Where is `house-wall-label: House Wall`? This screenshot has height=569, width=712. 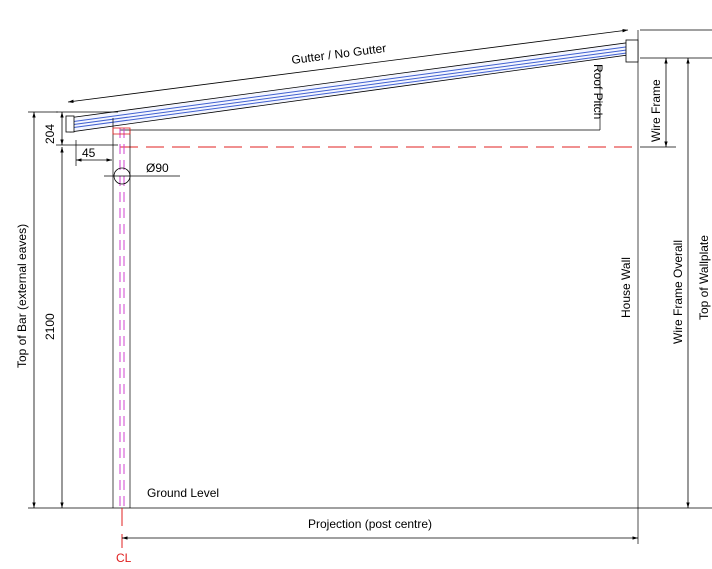 house-wall-label: House Wall is located at coordinates (626, 287).